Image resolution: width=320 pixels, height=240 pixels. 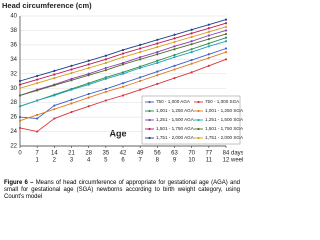 I want to click on x-tick-label: 21, so click(x=71, y=154).